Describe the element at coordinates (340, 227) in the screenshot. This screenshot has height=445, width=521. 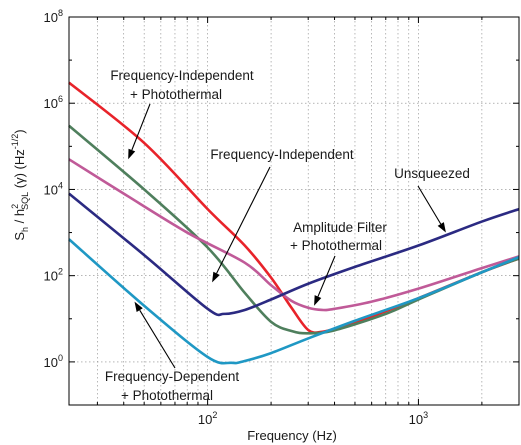
I see `annotation-text: Amplitude Filter` at that location.